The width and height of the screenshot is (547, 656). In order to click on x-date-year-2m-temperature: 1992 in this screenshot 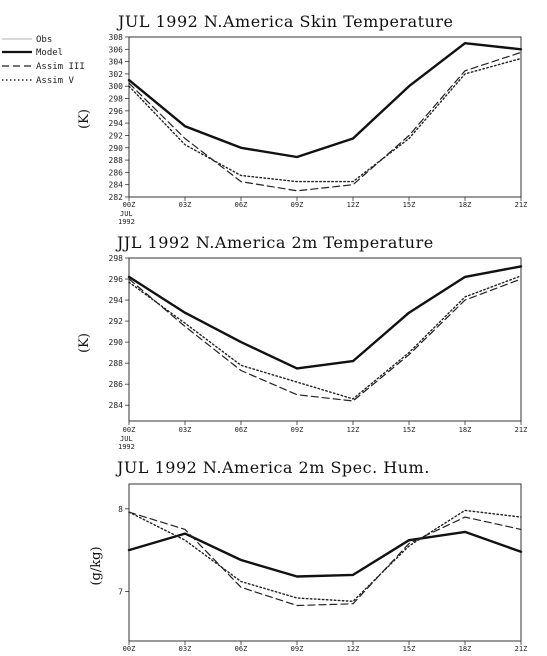, I will do `click(126, 447)`.